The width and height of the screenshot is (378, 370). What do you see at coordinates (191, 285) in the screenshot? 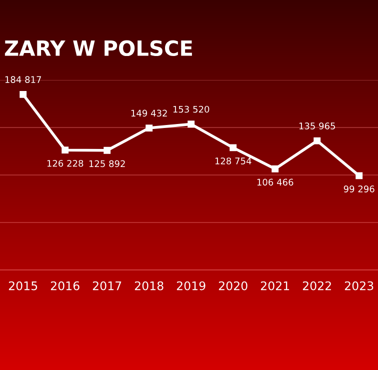
I see `x-tick-label: 2019` at bounding box center [191, 285].